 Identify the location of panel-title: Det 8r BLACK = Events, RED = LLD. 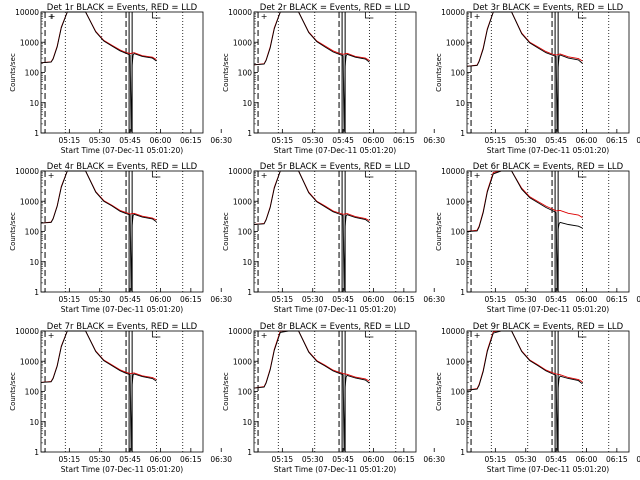
(335, 327).